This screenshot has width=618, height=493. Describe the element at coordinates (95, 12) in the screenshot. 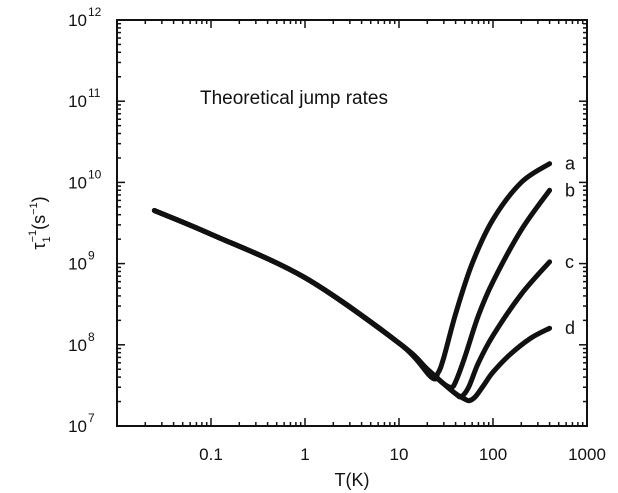

I see `y-tick-label-exponent: 12` at that location.